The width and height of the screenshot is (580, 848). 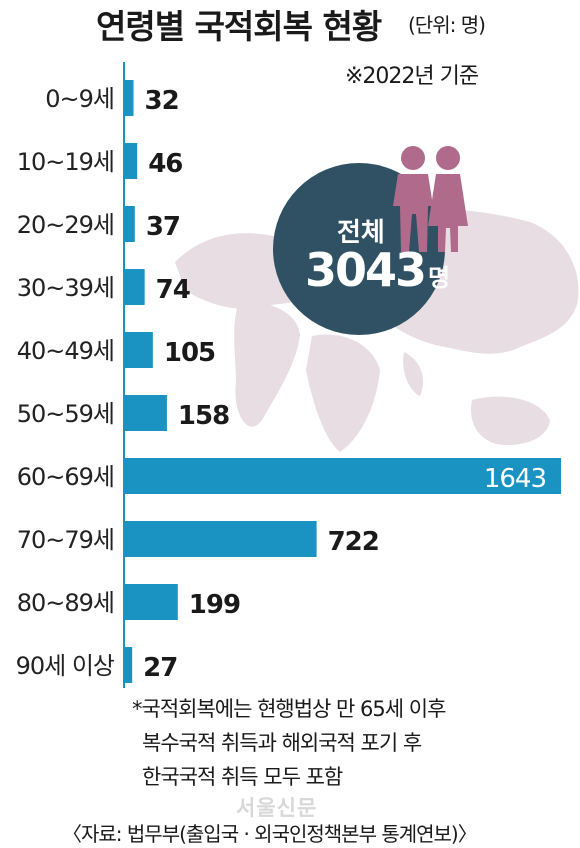 I want to click on total-label: 전체, so click(x=361, y=233).